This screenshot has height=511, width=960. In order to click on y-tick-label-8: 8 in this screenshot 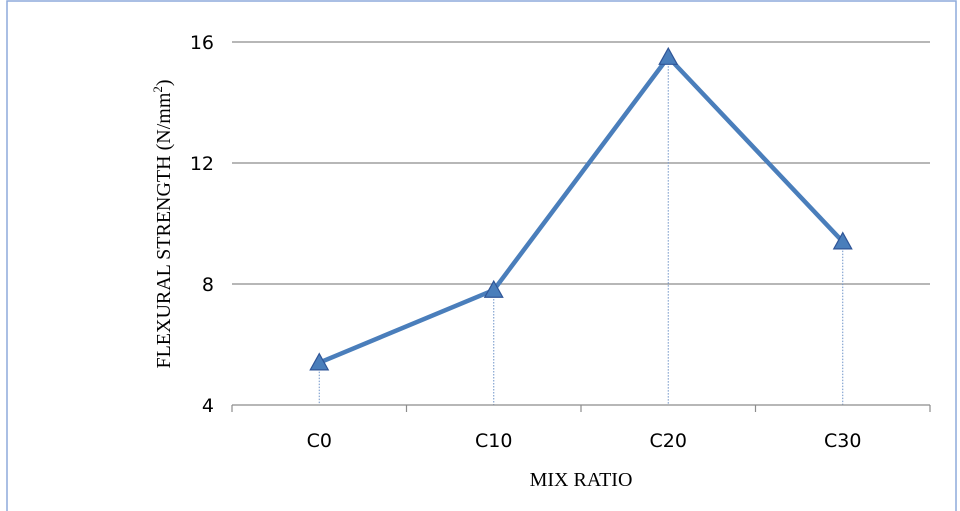, I will do `click(208, 285)`.